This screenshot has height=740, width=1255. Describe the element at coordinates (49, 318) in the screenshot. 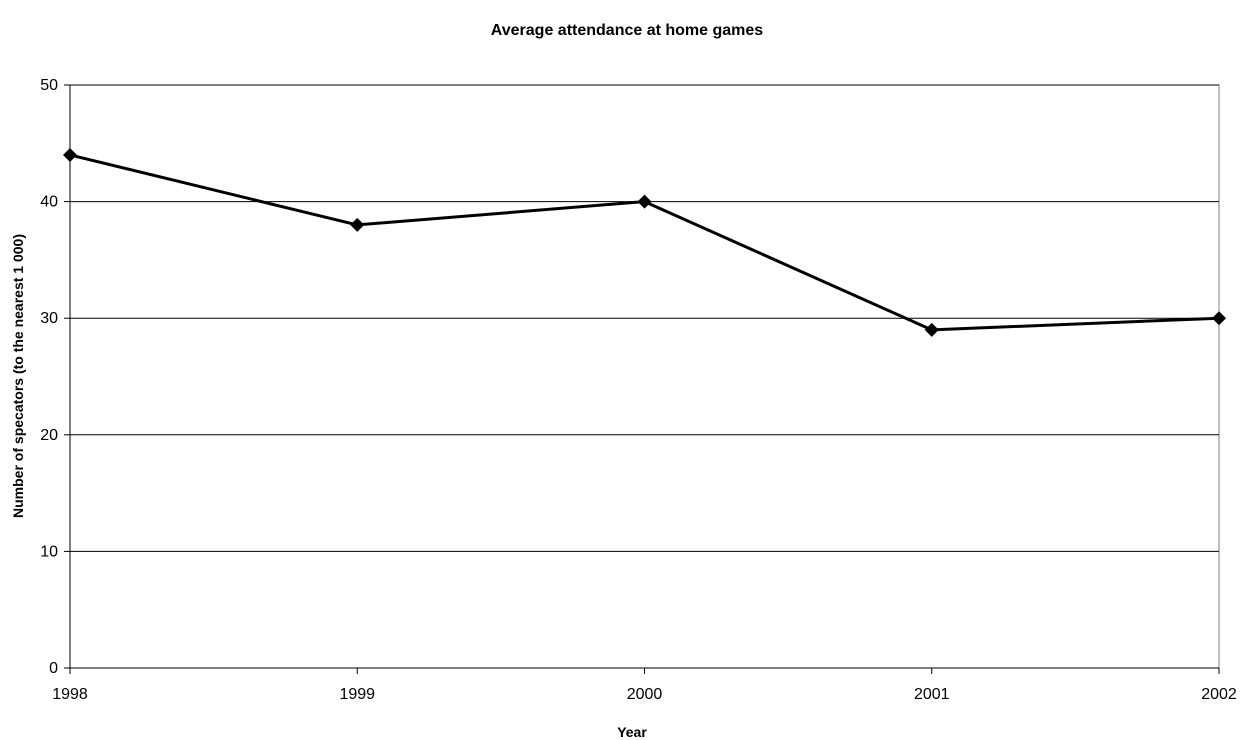

I see `y-tick-label-30: 30` at that location.